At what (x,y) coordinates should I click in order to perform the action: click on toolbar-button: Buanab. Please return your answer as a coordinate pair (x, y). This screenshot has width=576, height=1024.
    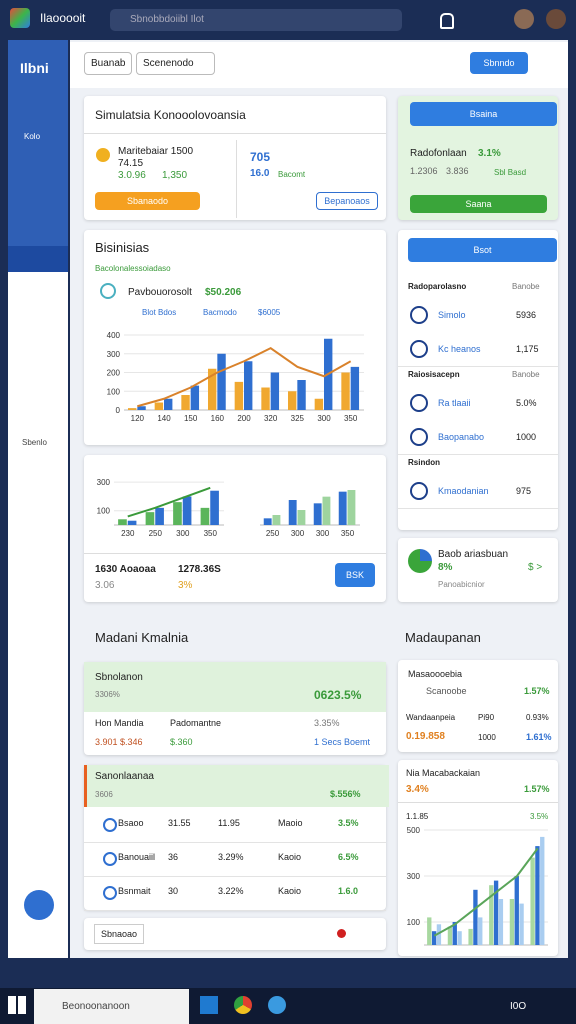
    Looking at the image, I should click on (108, 63).